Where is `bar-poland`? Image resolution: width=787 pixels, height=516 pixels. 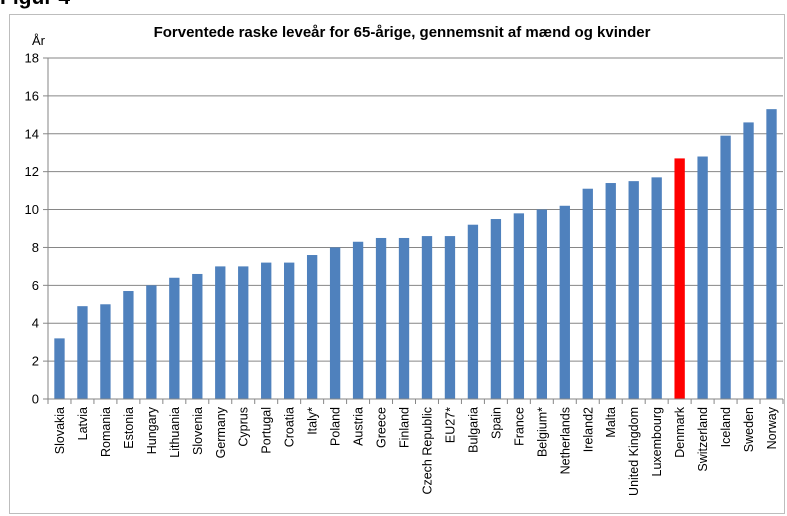
bar-poland is located at coordinates (335, 323).